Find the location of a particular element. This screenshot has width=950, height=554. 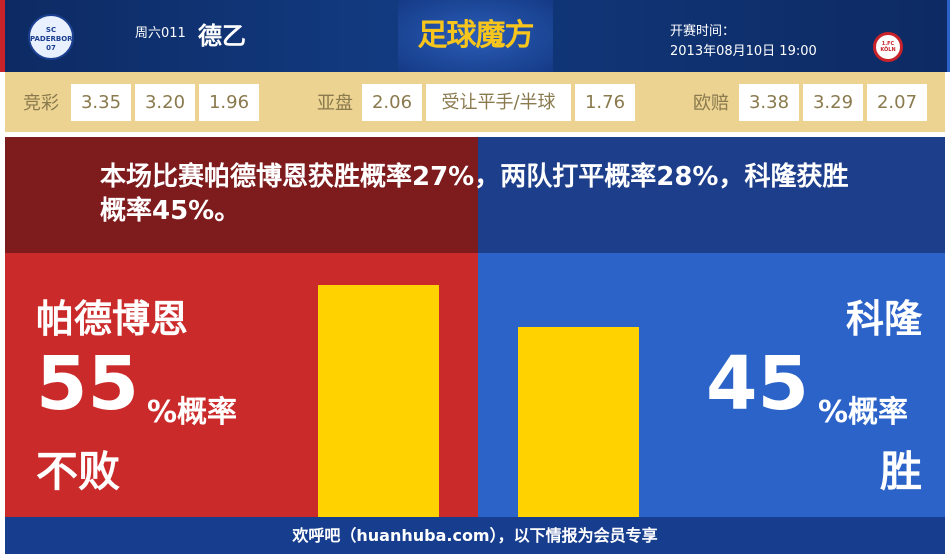

away-outcome: 胜 is located at coordinates (900, 471).